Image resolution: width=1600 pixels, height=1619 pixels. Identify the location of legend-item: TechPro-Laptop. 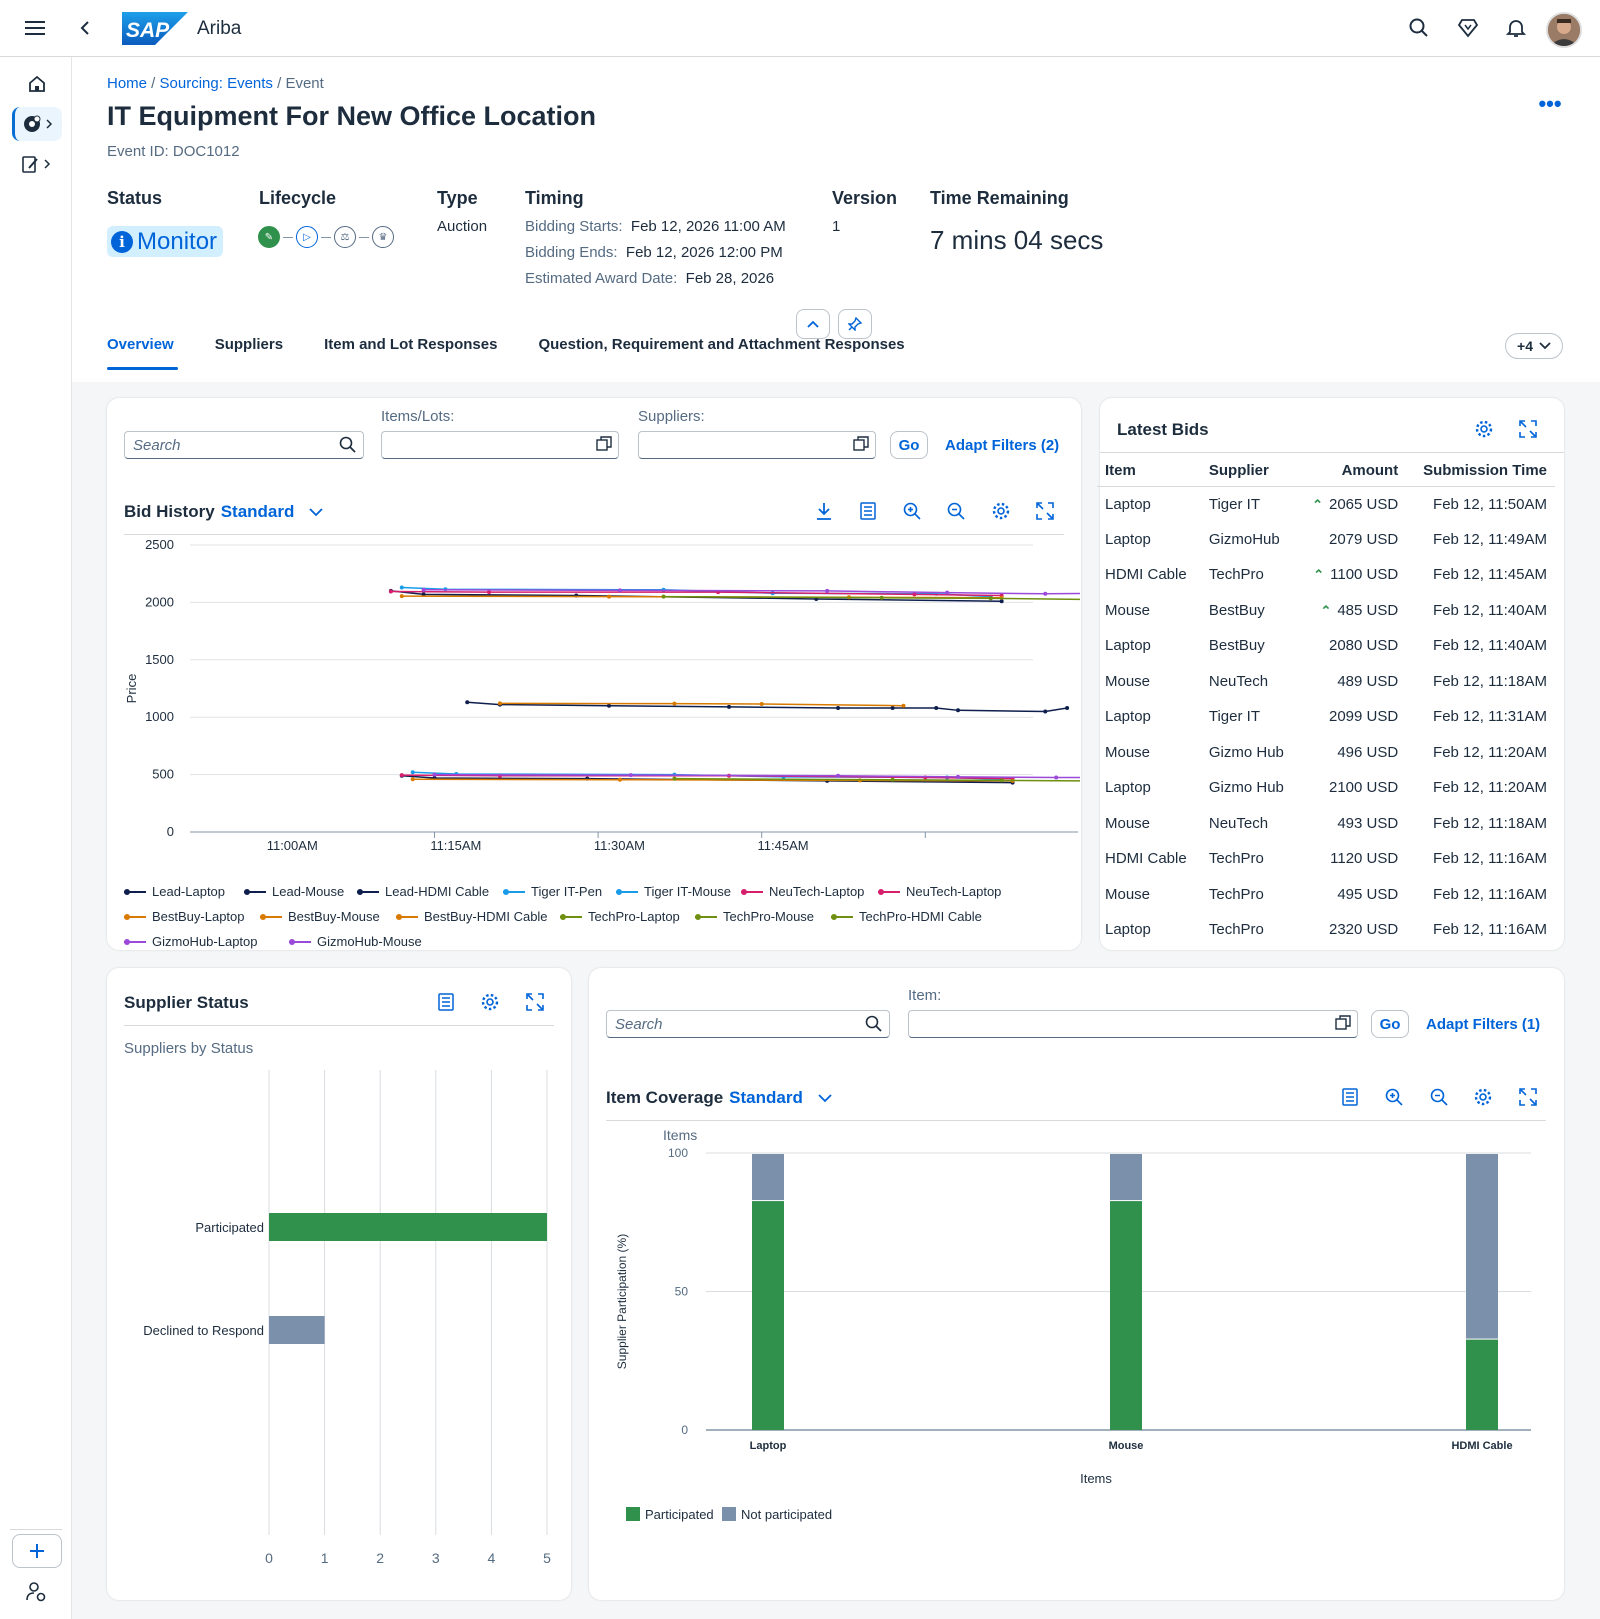
(620, 916).